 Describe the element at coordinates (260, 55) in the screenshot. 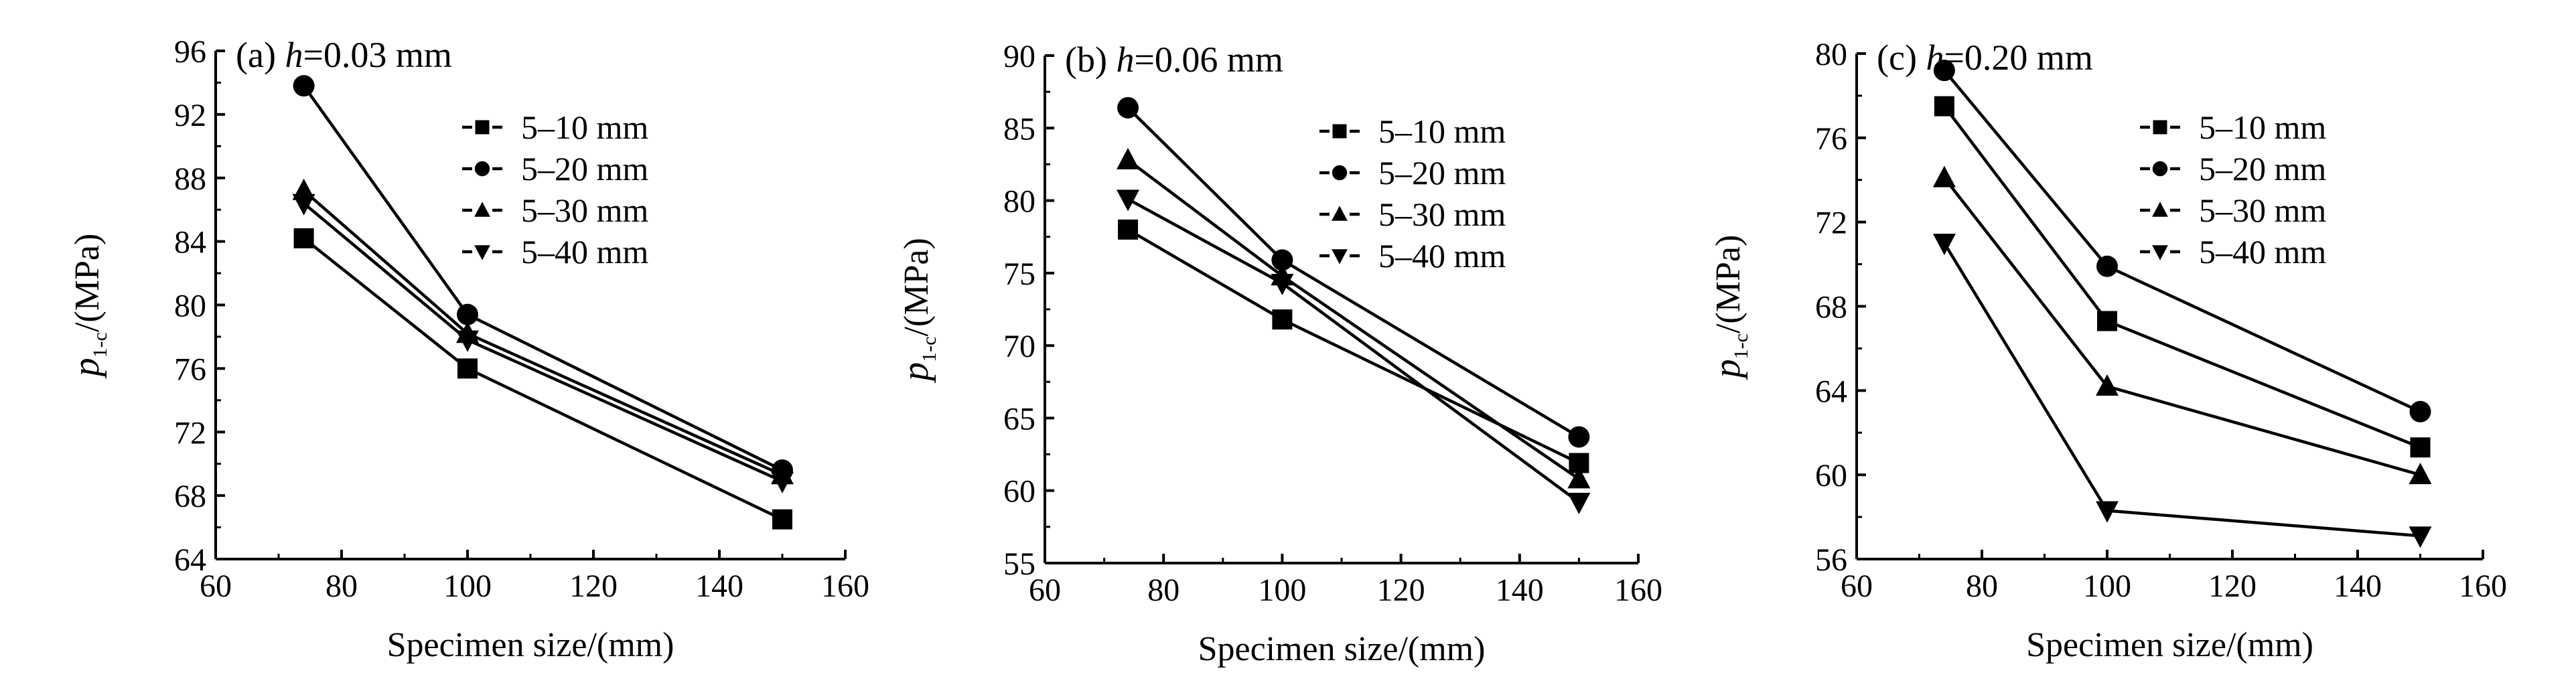

I see `panel-title-prefix: (a)` at that location.